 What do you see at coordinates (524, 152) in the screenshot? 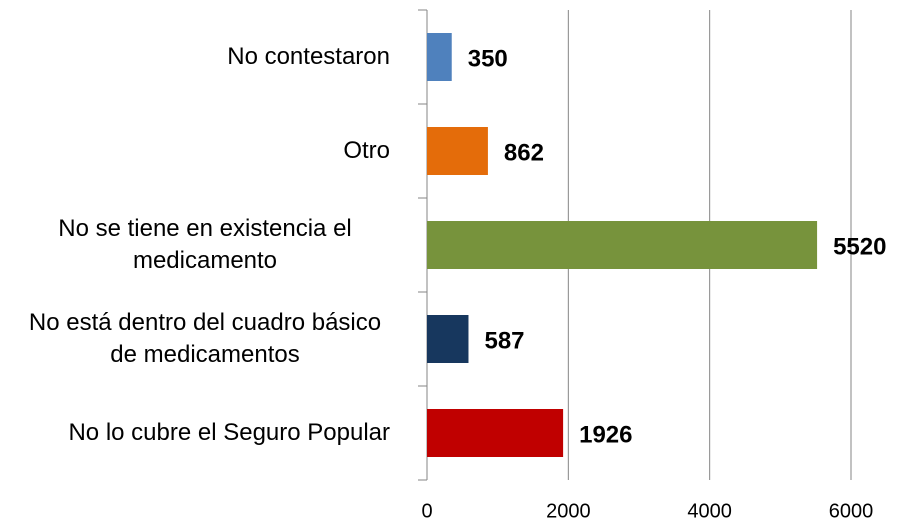
I see `value-label: 862` at bounding box center [524, 152].